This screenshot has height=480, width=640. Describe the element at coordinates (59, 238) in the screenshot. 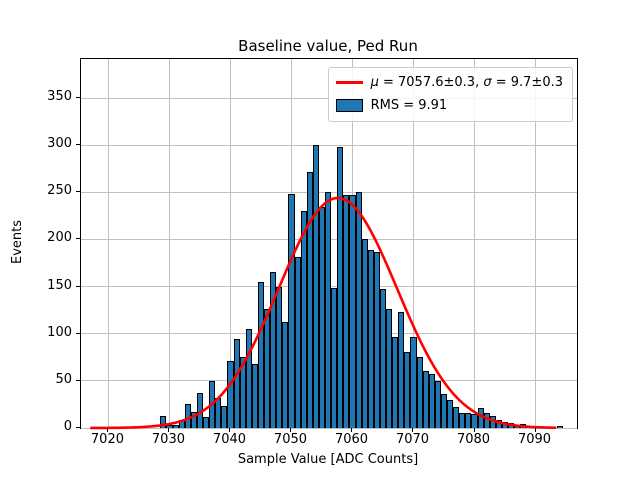

I see `y-tick-label: 200` at that location.